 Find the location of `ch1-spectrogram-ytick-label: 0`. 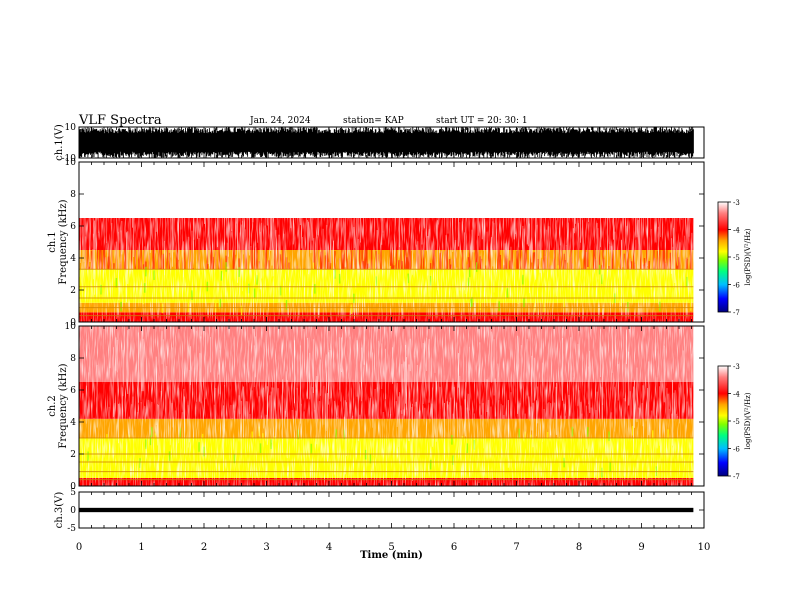

ch1-spectrogram-ytick-label: 0 is located at coordinates (73, 323).